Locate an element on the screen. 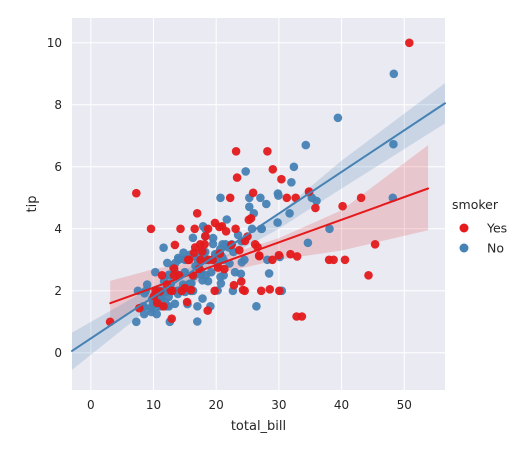 This screenshot has height=450, width=523. y-tick-label: 0 is located at coordinates (58, 353).